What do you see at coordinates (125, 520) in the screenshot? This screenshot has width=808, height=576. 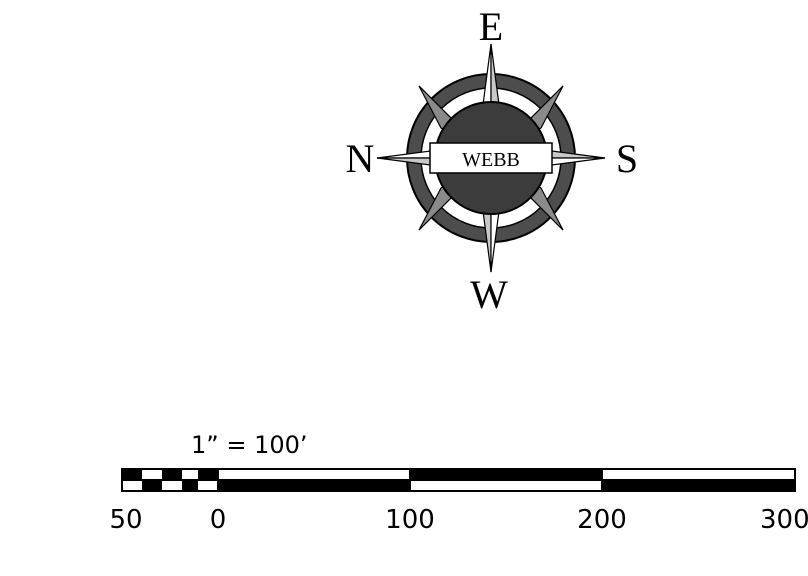 I see `scale-tick-label: 50` at bounding box center [125, 520].